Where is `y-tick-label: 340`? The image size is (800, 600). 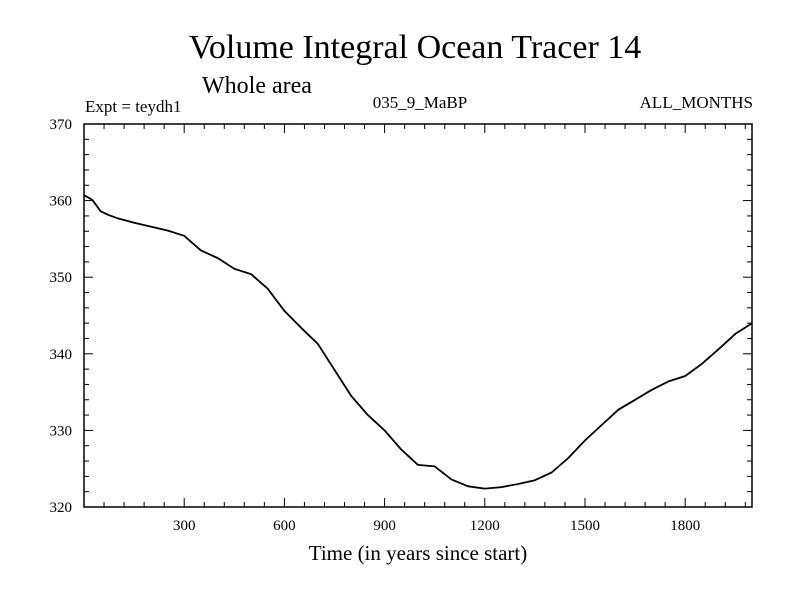
y-tick-label: 340 is located at coordinates (61, 355).